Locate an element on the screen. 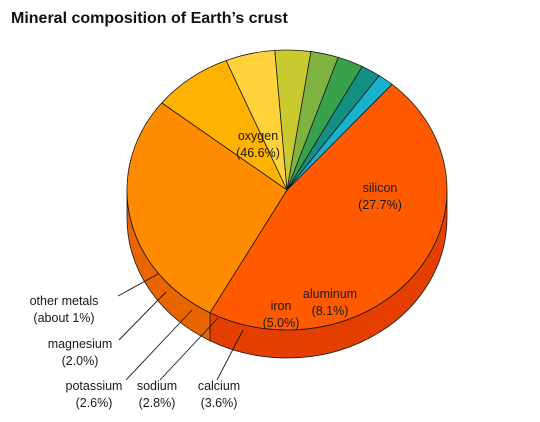 The height and width of the screenshot is (422, 540). label-potassium-value: (2.6%) is located at coordinates (94, 403).